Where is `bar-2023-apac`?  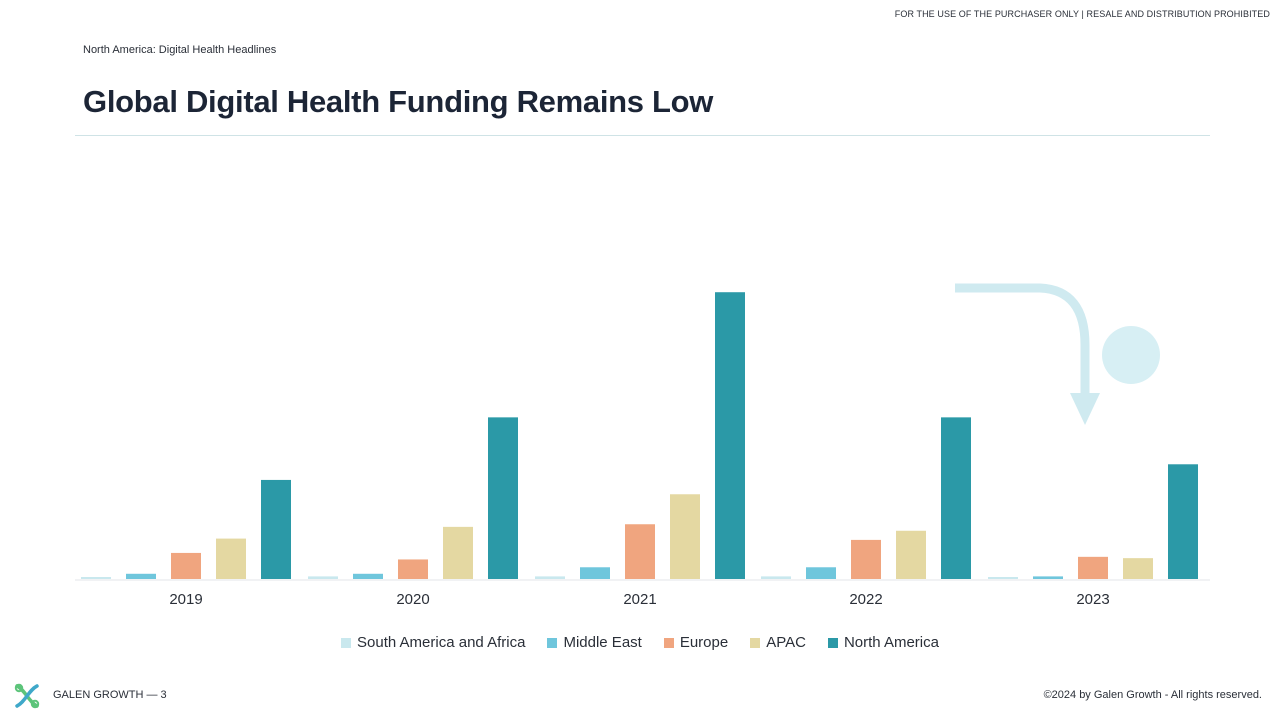
bar-2023-apac is located at coordinates (1138, 568).